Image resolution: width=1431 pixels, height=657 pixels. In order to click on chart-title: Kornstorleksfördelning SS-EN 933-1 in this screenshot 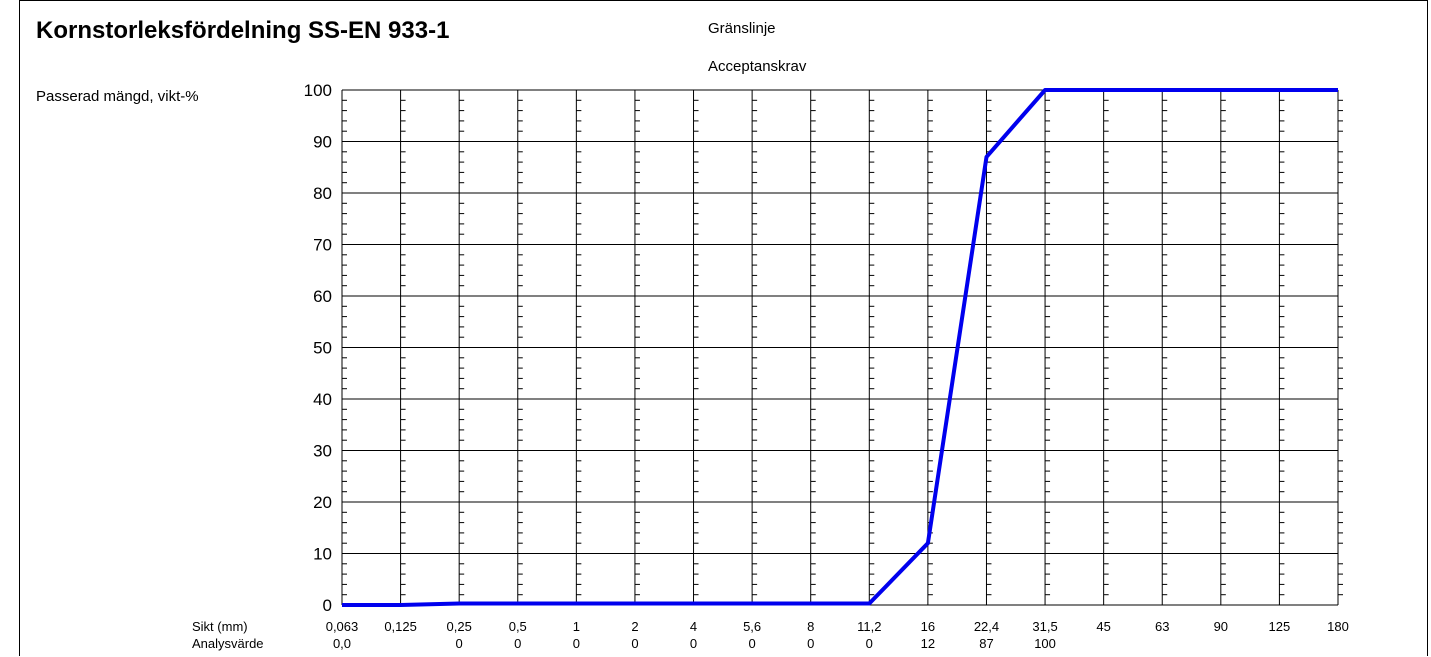, I will do `click(243, 30)`.